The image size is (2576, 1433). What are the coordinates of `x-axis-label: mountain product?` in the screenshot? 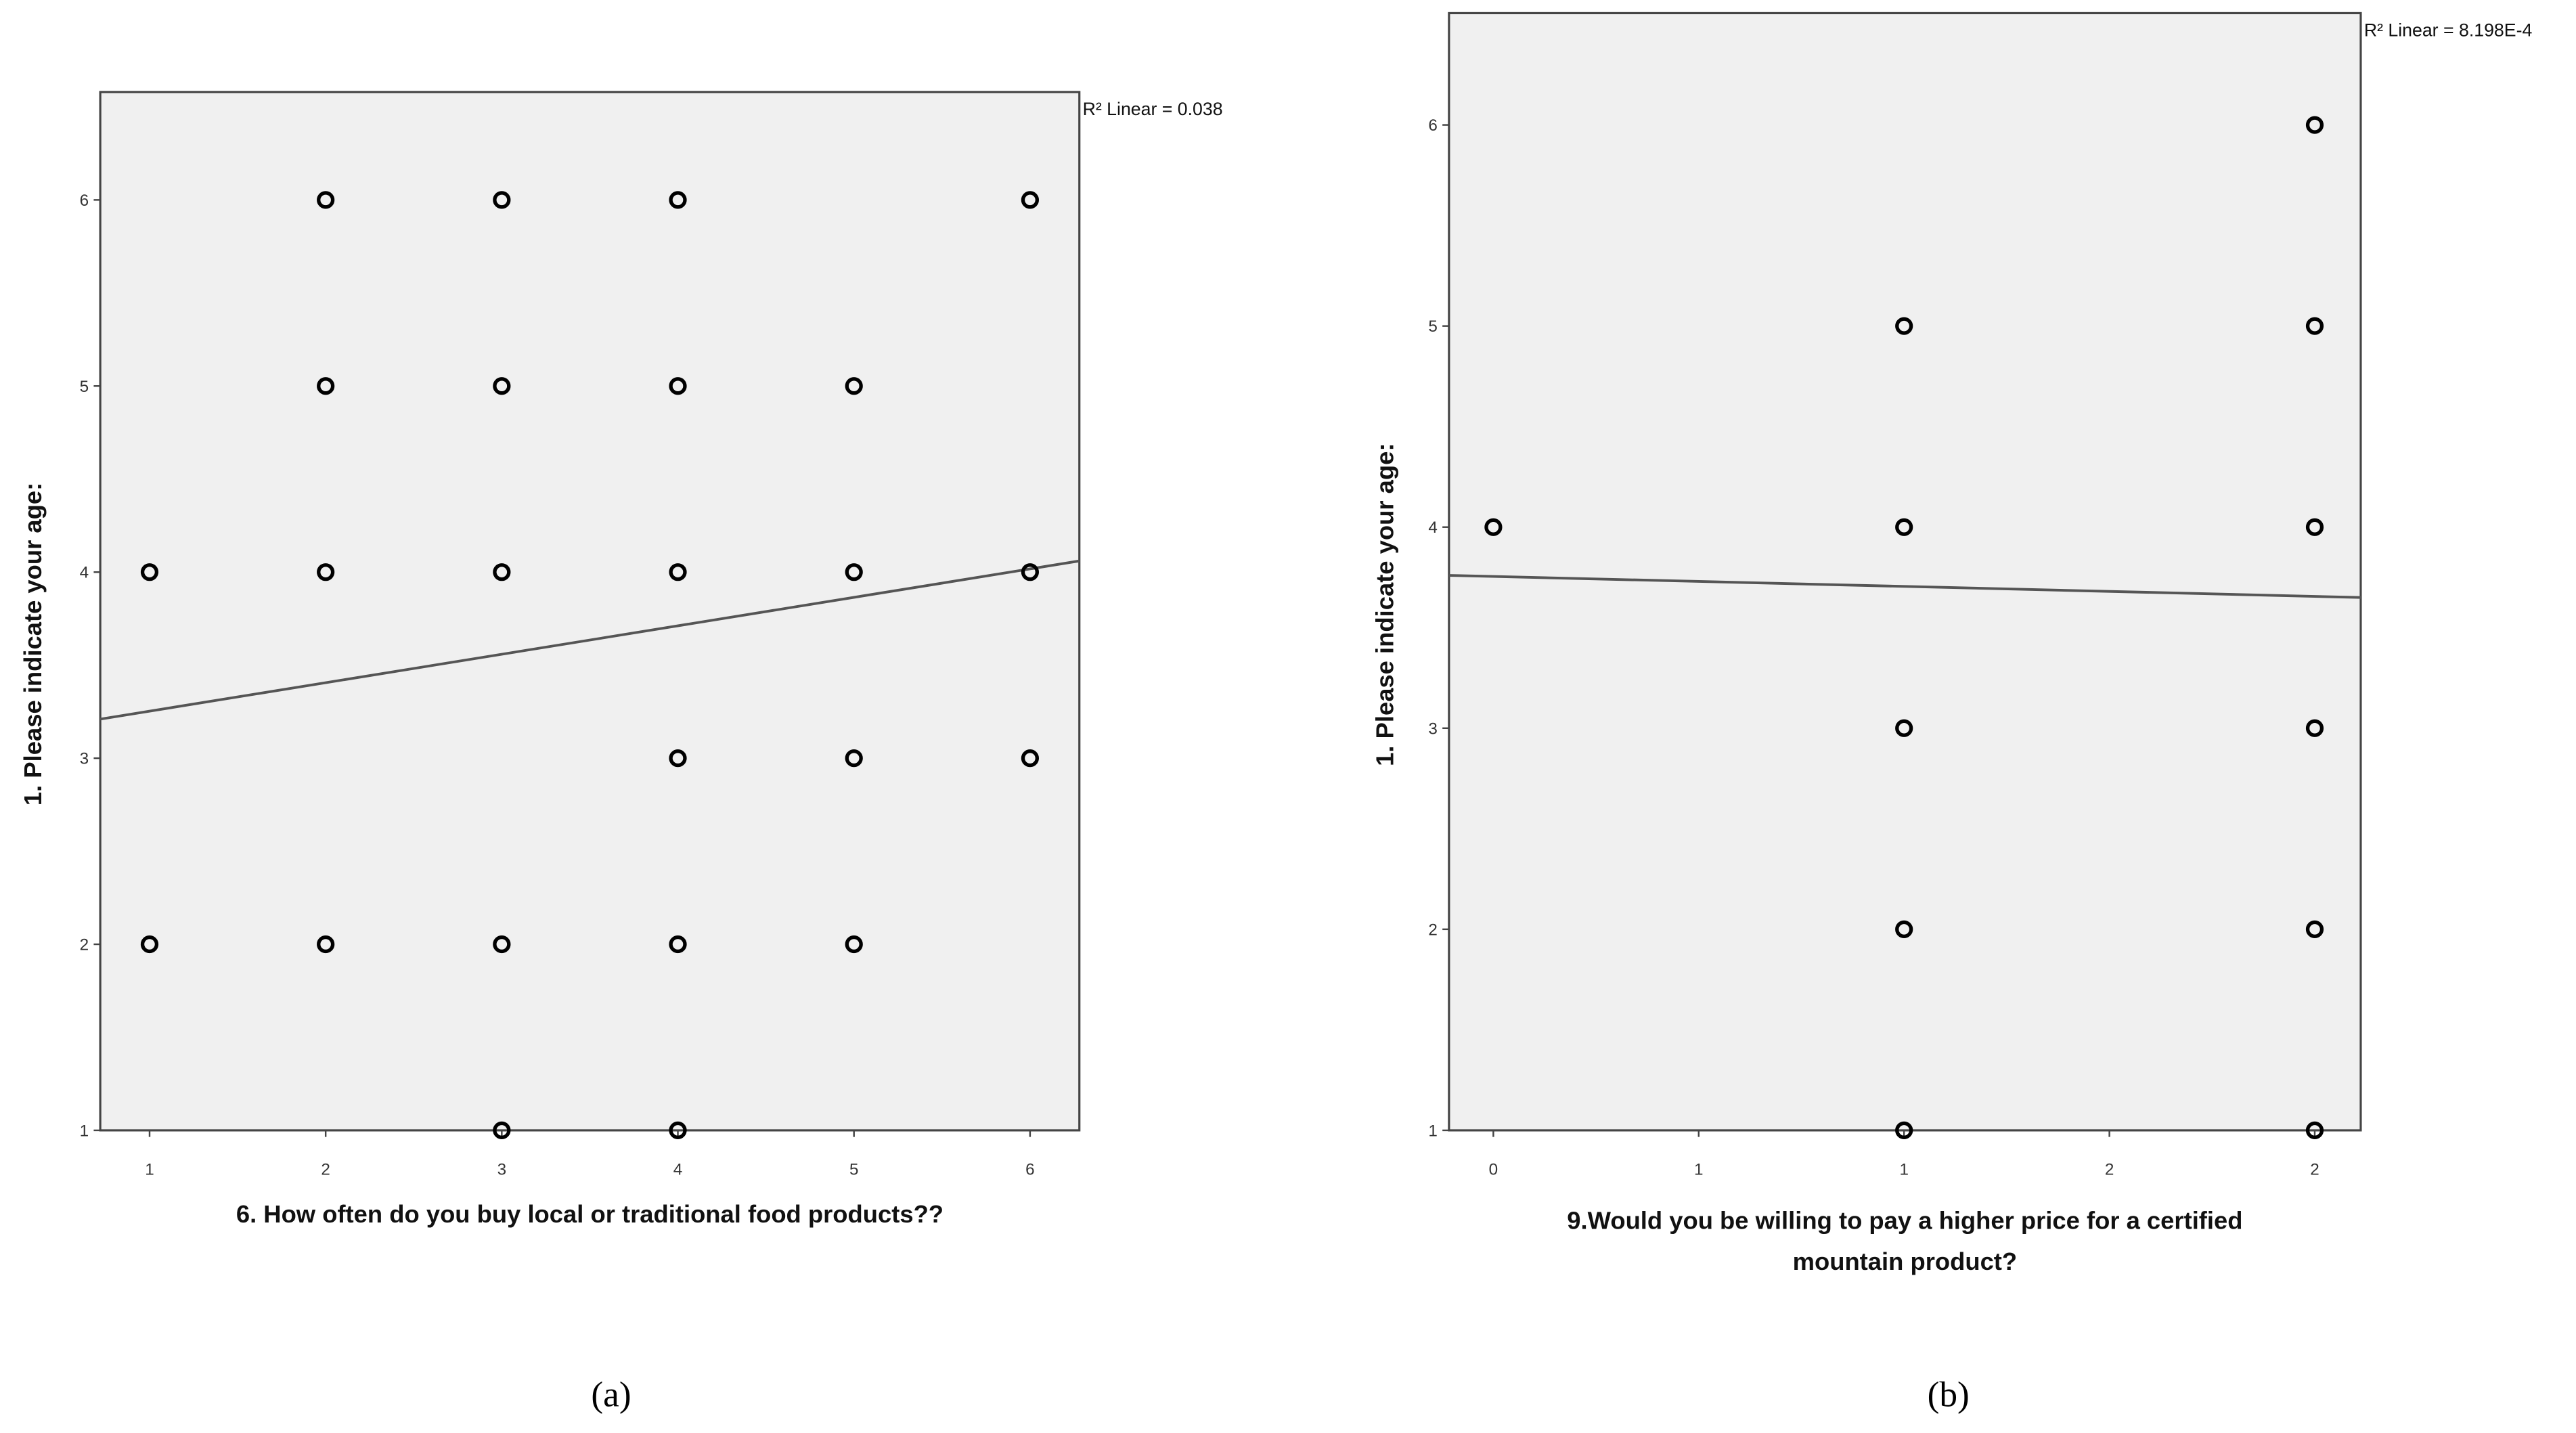 It's located at (1905, 1261).